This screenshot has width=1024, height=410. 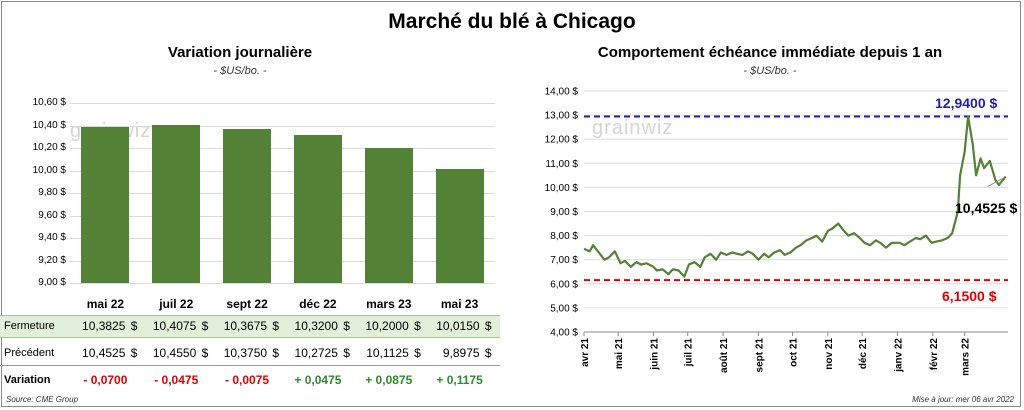 I want to click on previous-cell: 10,1125 $, so click(x=393, y=353).